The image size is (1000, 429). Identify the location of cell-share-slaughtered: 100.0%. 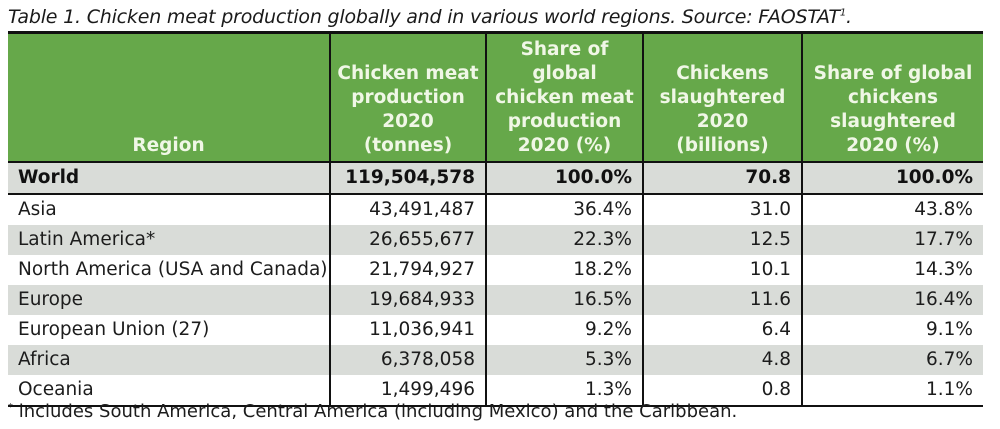
(892, 177).